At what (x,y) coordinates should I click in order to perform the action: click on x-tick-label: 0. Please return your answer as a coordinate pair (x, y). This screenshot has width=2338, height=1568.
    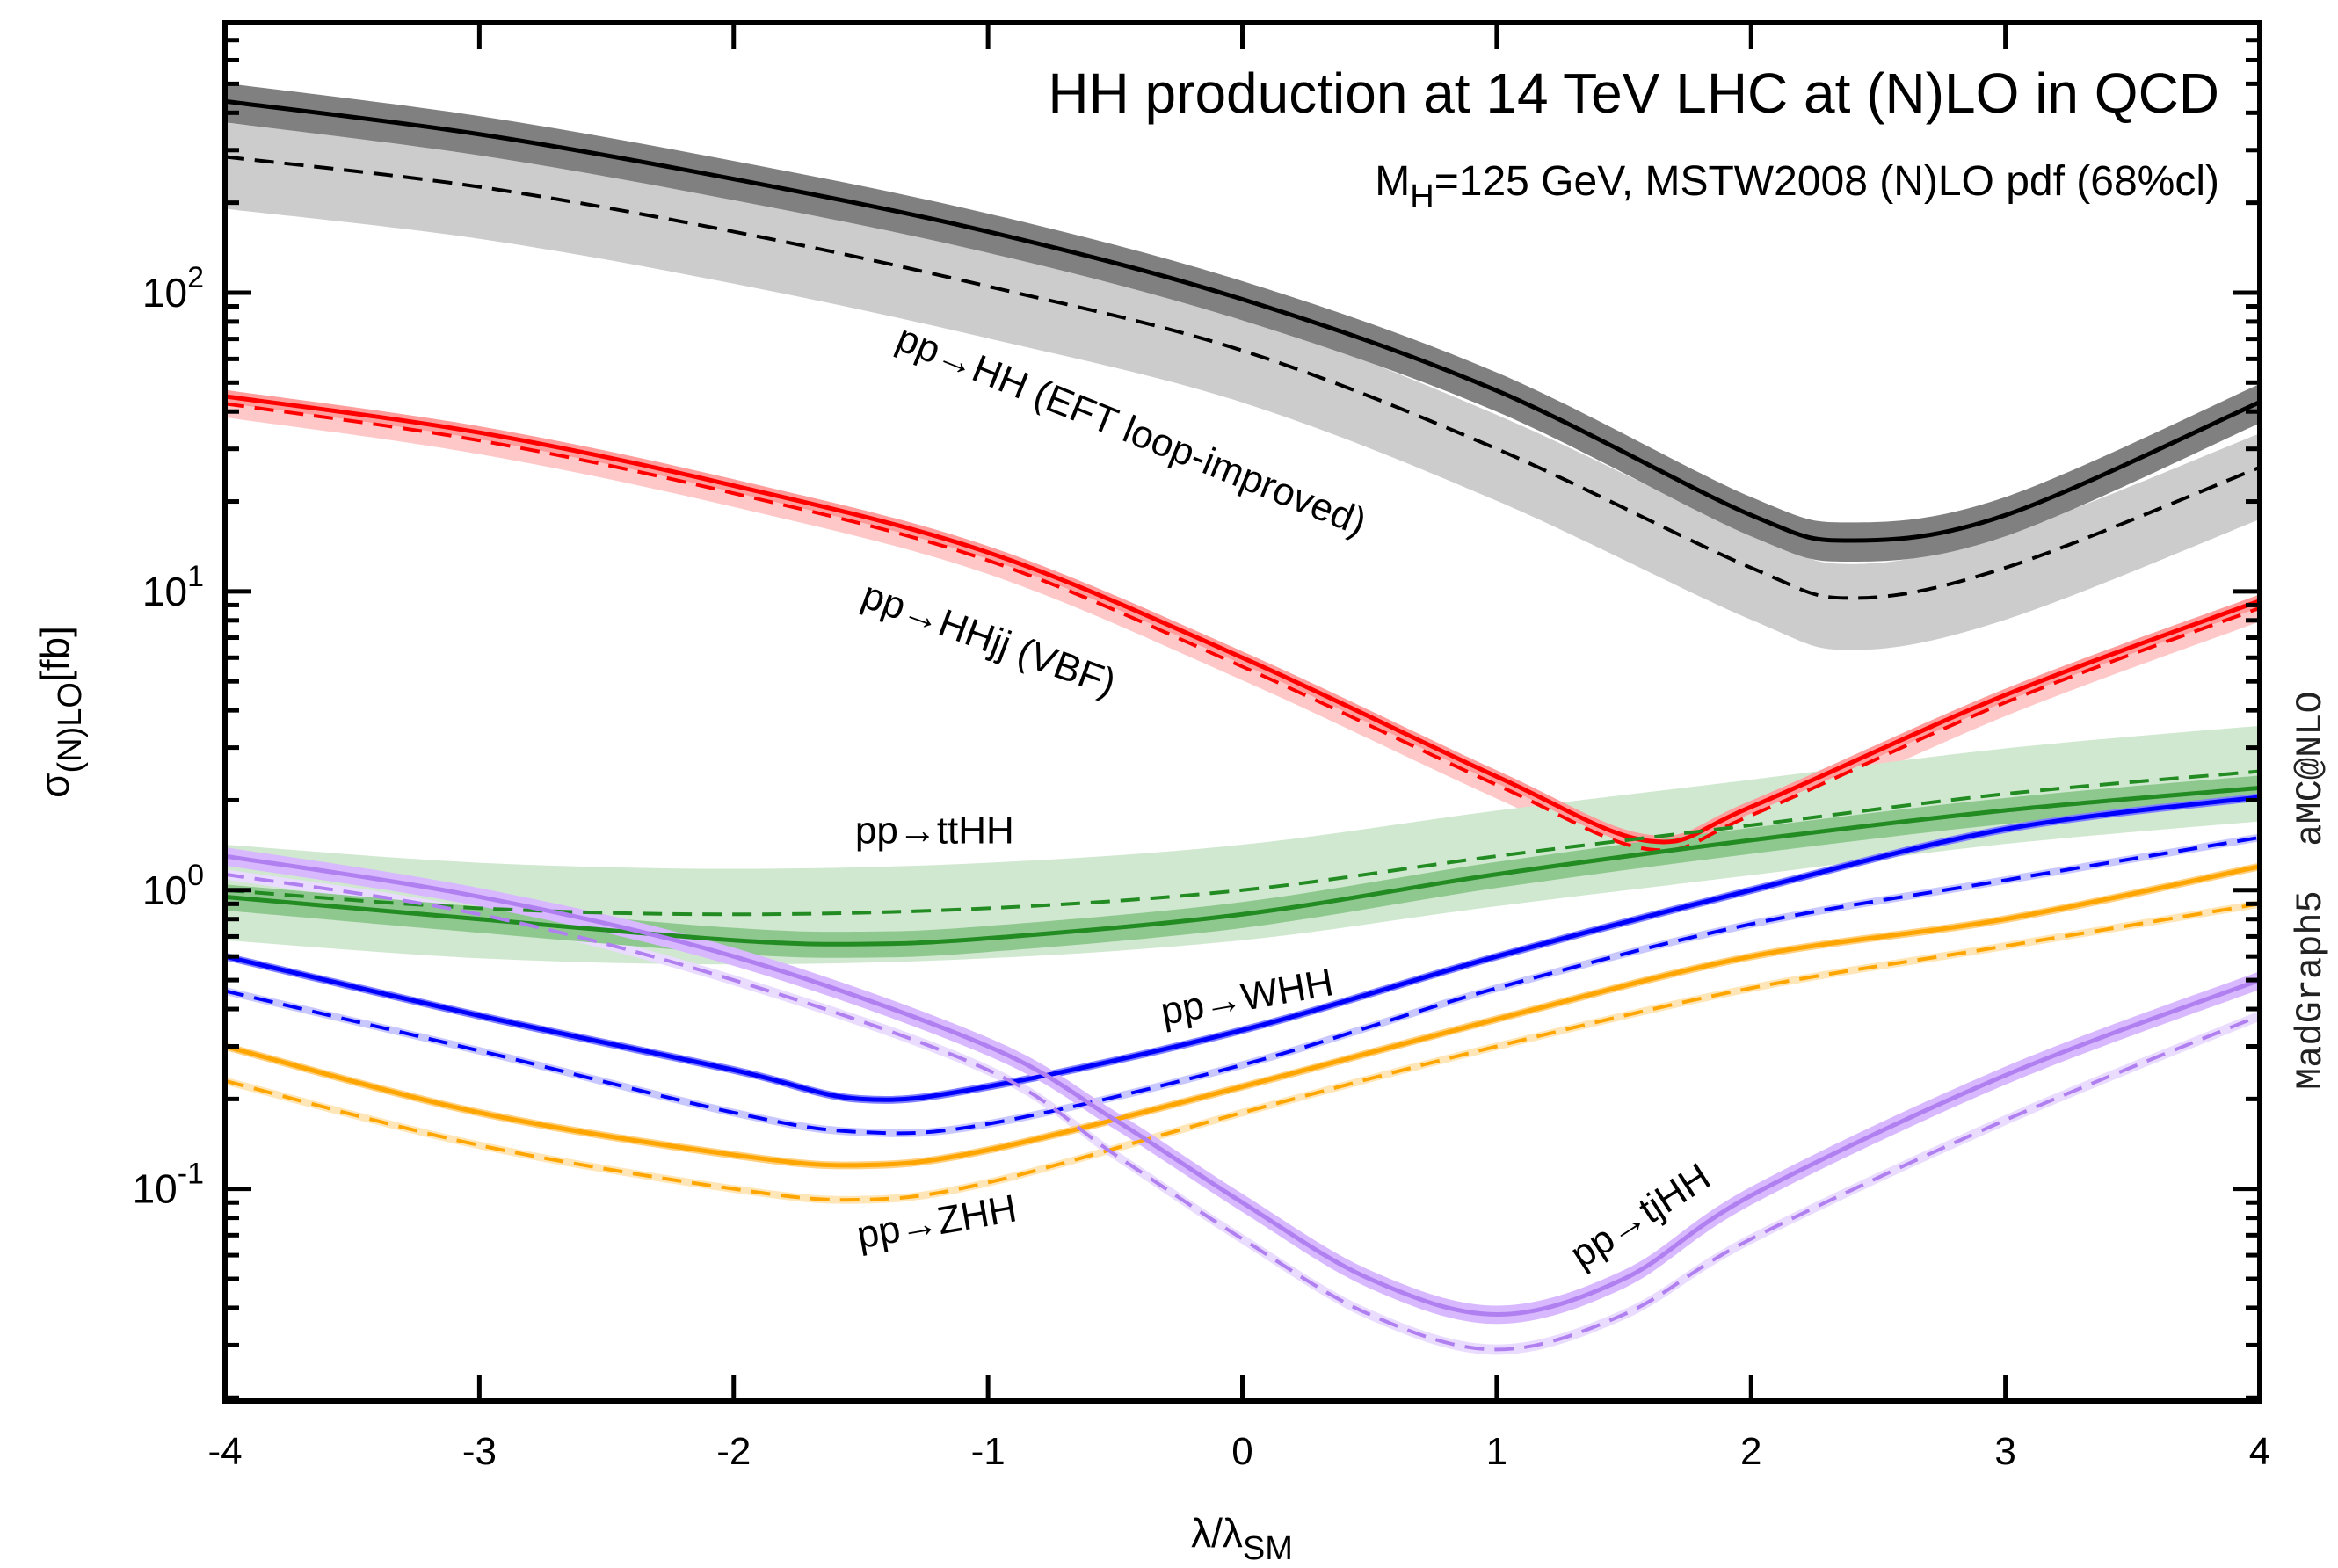
    Looking at the image, I should click on (1241, 1451).